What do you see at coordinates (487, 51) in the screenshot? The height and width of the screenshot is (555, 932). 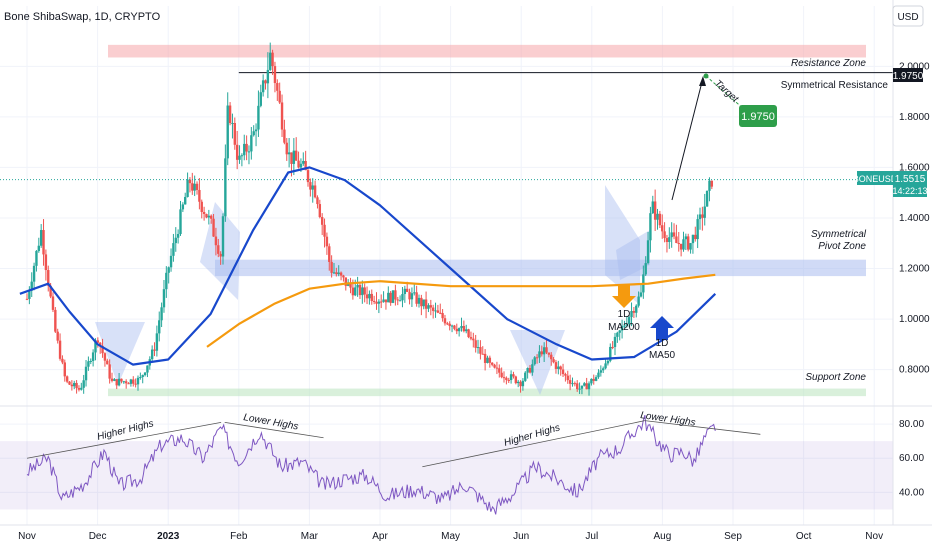 I see `zone-resistance-zone` at bounding box center [487, 51].